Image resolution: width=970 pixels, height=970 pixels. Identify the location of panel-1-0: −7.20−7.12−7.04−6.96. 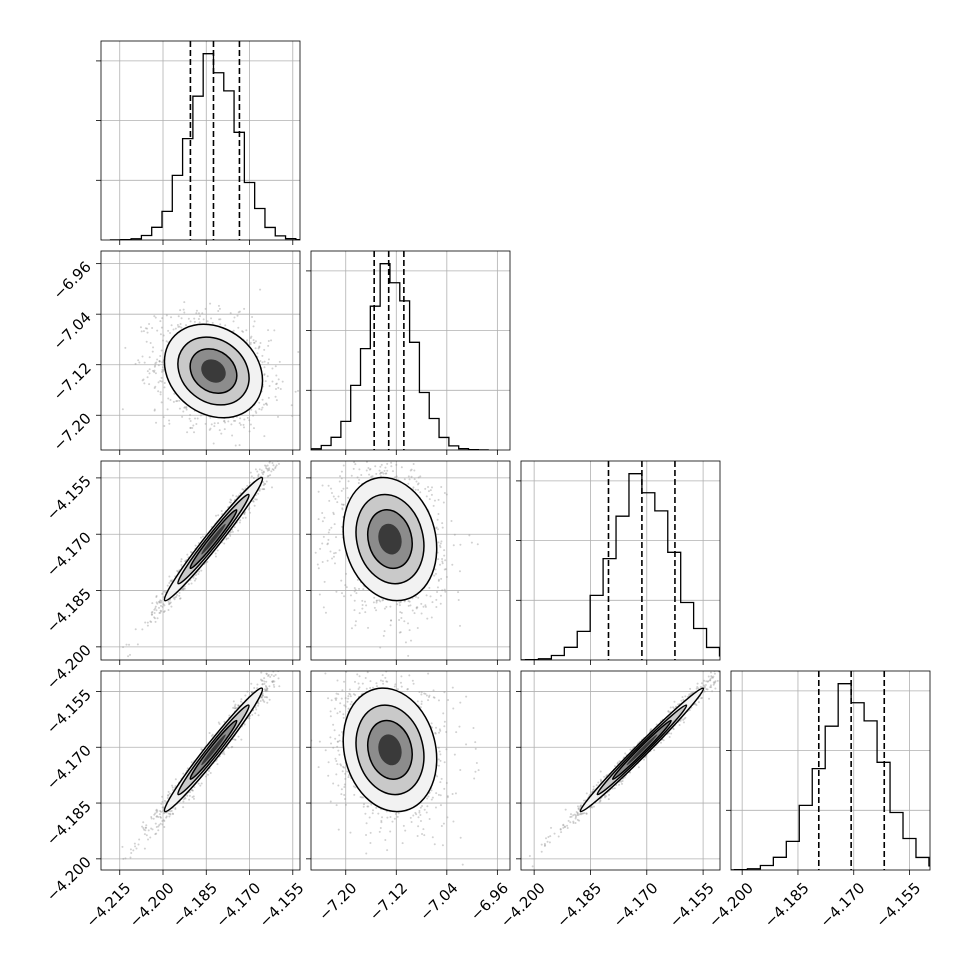
(175, 354).